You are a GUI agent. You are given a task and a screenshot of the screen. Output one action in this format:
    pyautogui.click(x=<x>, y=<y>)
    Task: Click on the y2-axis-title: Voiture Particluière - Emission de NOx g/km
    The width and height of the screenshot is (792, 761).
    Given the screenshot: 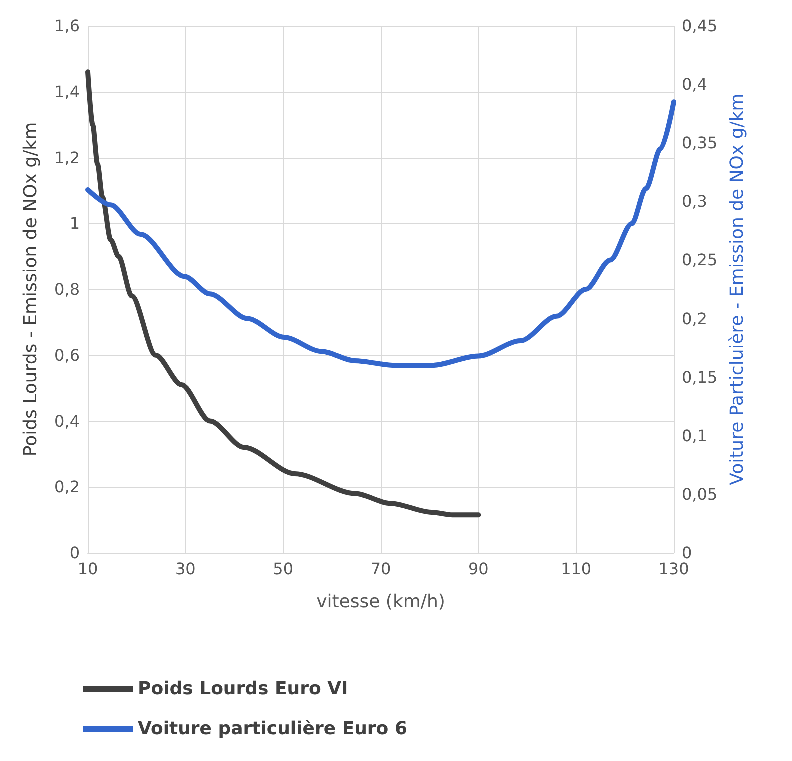 What is the action you would take?
    pyautogui.click(x=737, y=290)
    